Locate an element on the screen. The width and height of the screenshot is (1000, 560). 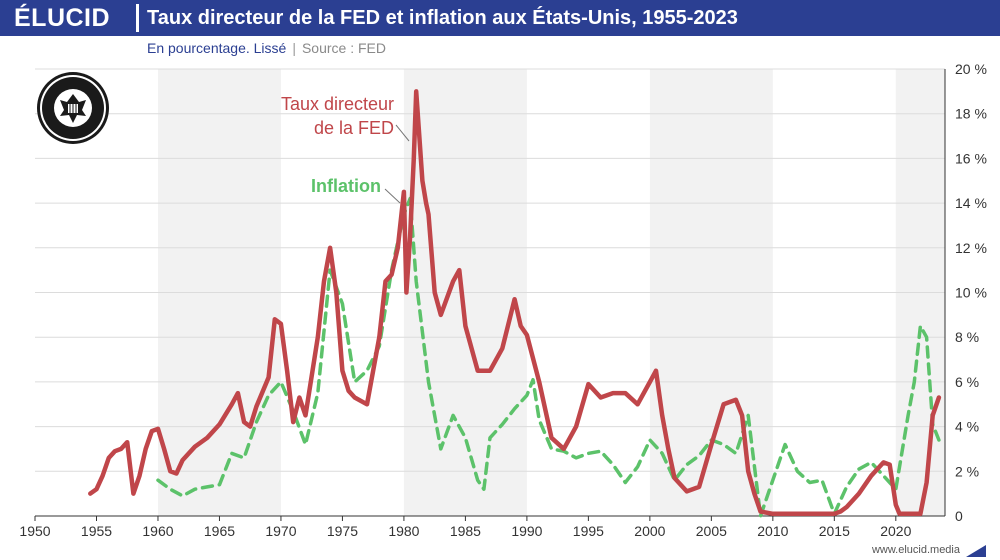
x-tick-label: 1975 is located at coordinates (342, 531).